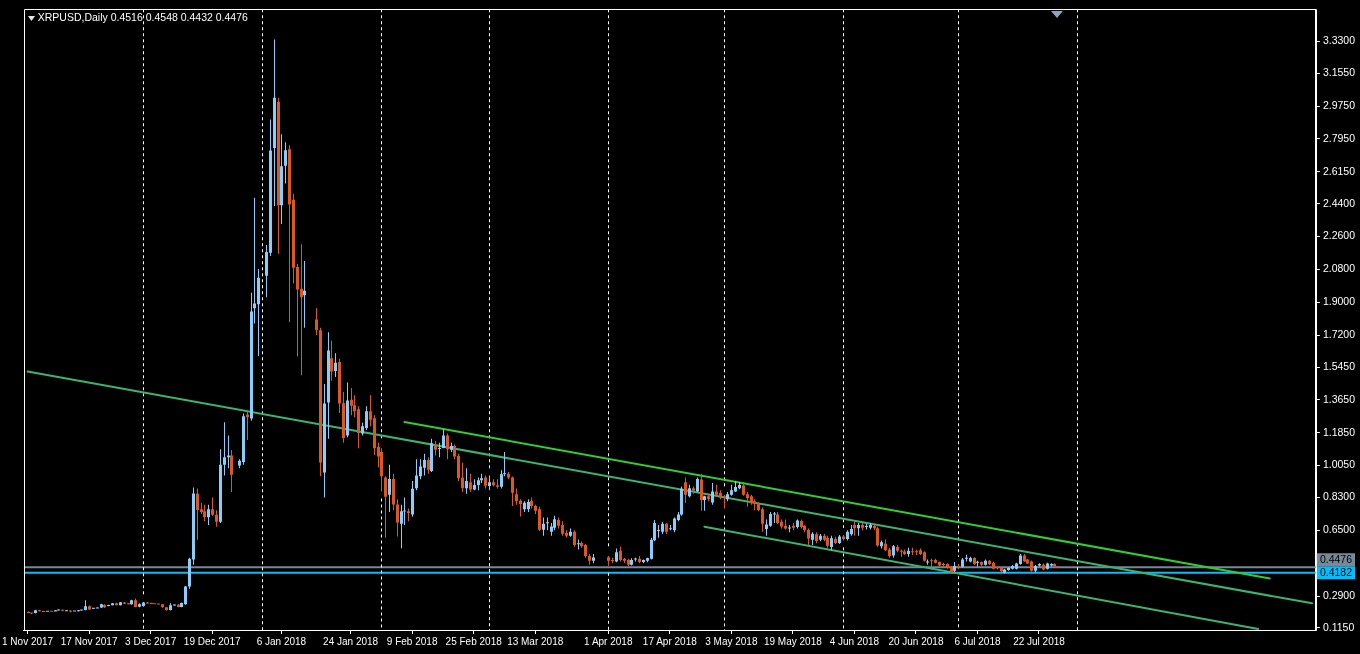  What do you see at coordinates (977, 641) in the screenshot?
I see `x-tick-label: 6 Jul 2018` at bounding box center [977, 641].